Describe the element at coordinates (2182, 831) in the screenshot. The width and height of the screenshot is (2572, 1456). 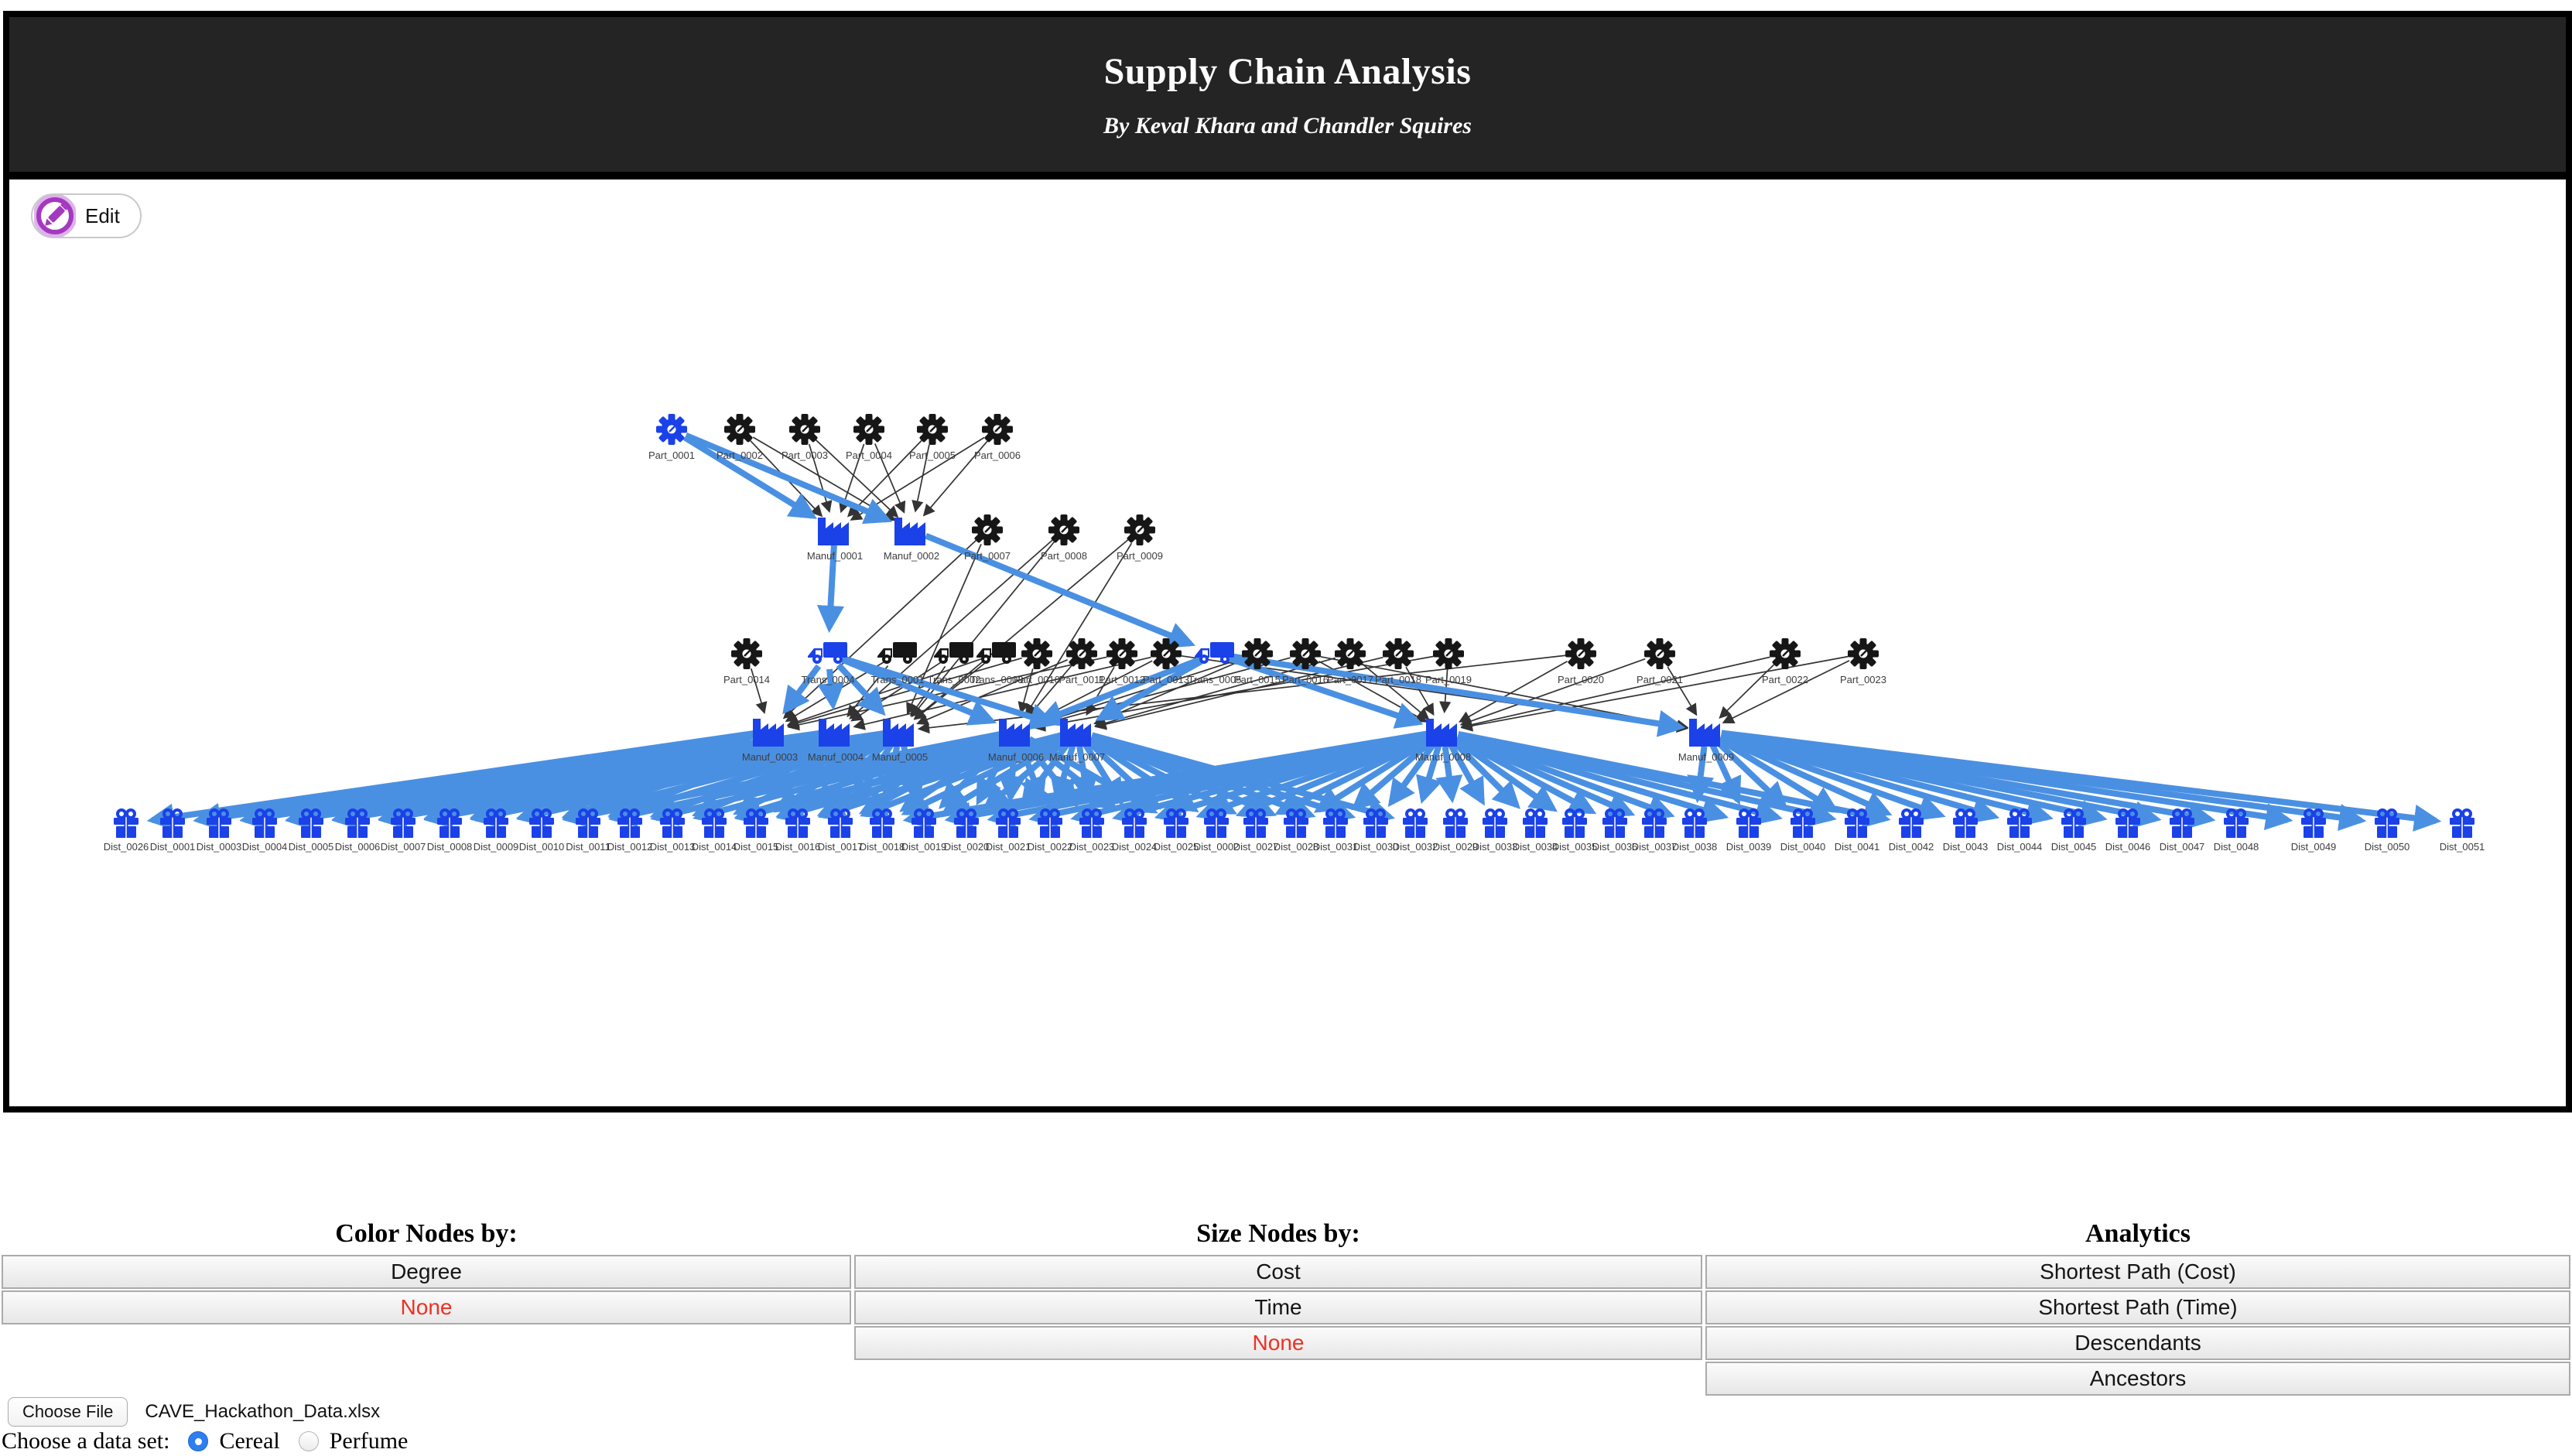
I see `node-dist_0047: Dist_0047` at that location.